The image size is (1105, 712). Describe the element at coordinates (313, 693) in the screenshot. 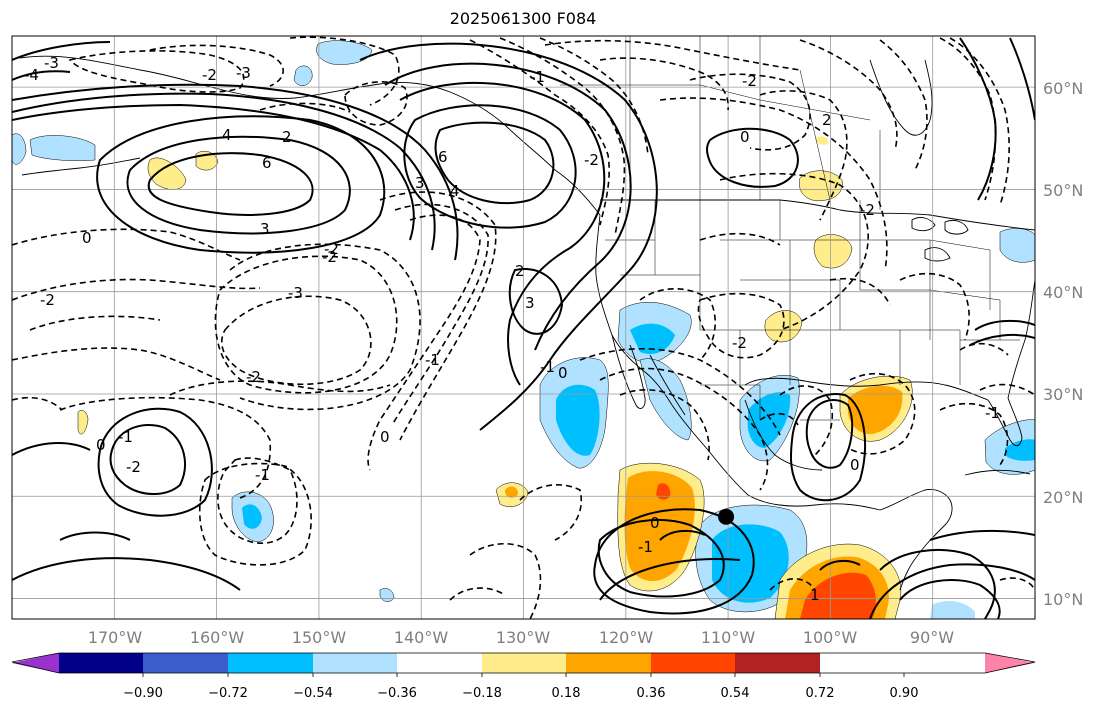

I see `colorbar-tick-label: −0.54` at that location.